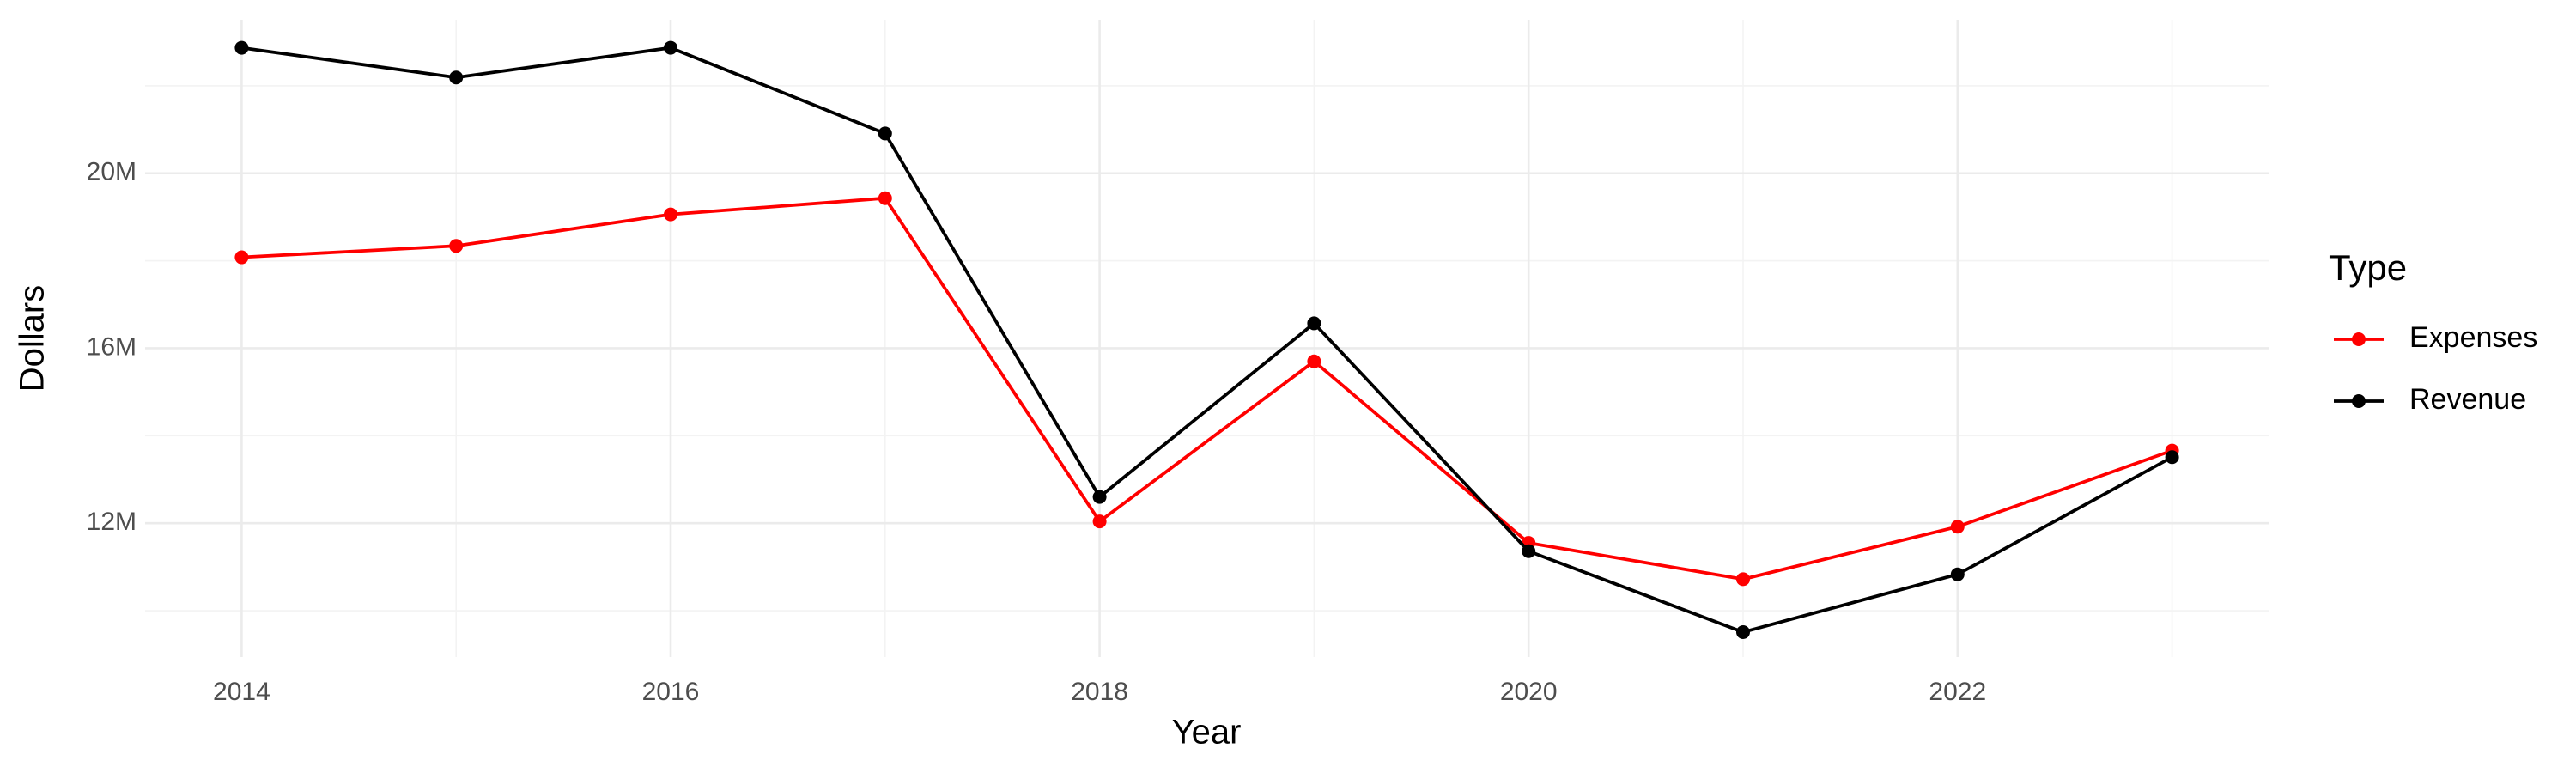  What do you see at coordinates (33, 338) in the screenshot?
I see `y-axis-title: Dollars` at bounding box center [33, 338].